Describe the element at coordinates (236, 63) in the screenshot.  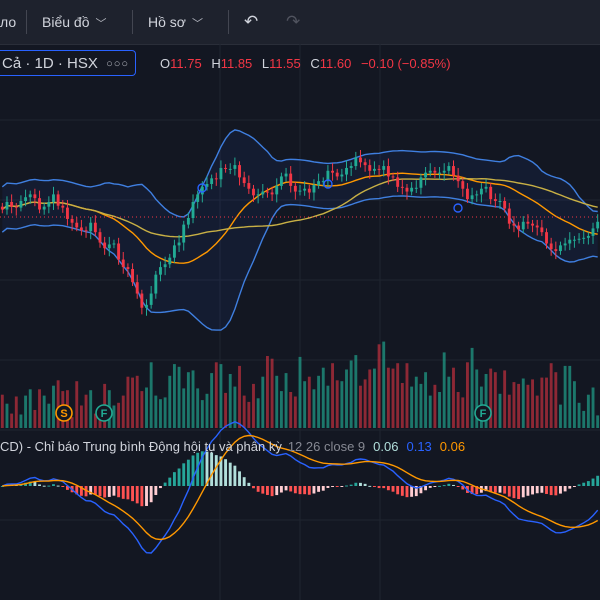
I see `high-value: 11.85` at that location.